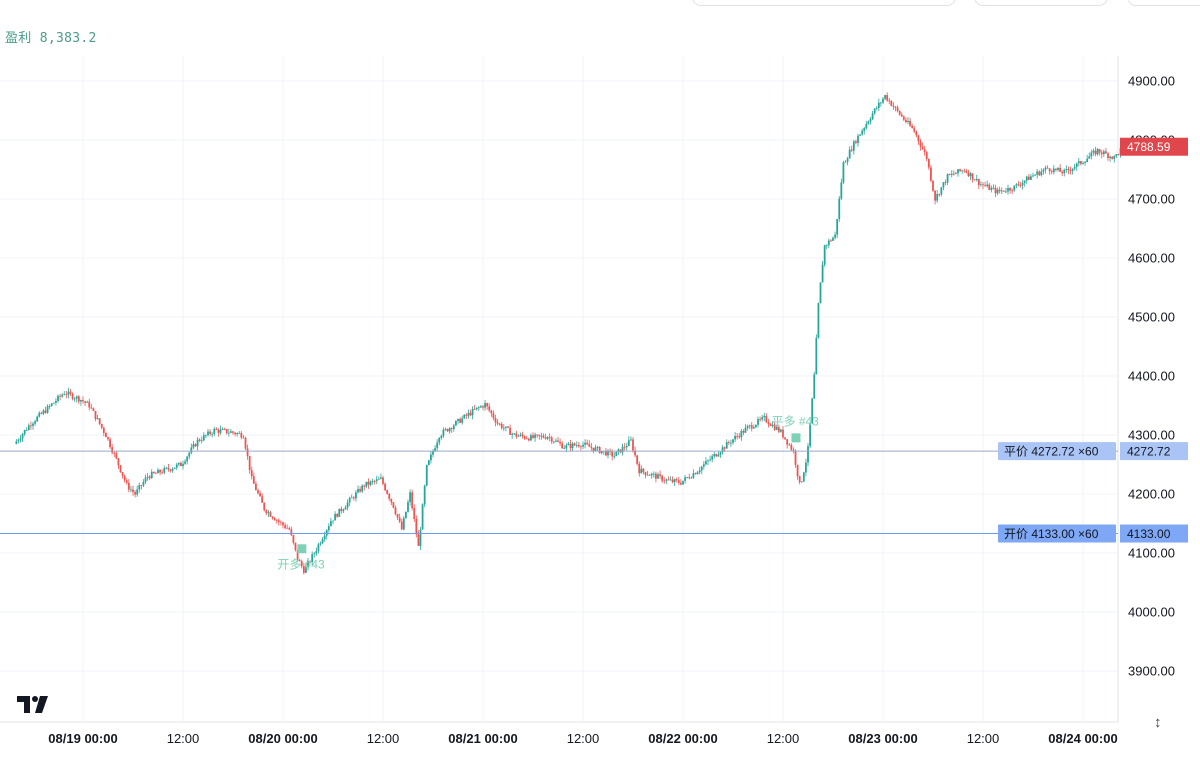 This screenshot has width=1200, height=764. Describe the element at coordinates (600, 10) in the screenshot. I see `top-toolbar` at that location.